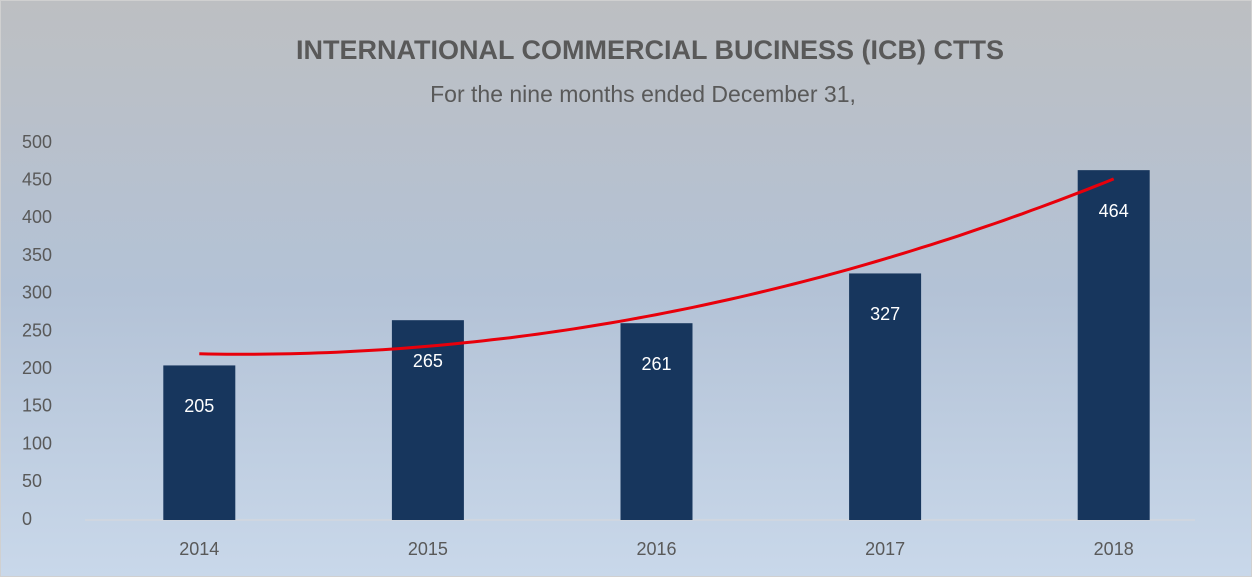 Image resolution: width=1252 pixels, height=577 pixels. I want to click on data-label: 261, so click(656, 364).